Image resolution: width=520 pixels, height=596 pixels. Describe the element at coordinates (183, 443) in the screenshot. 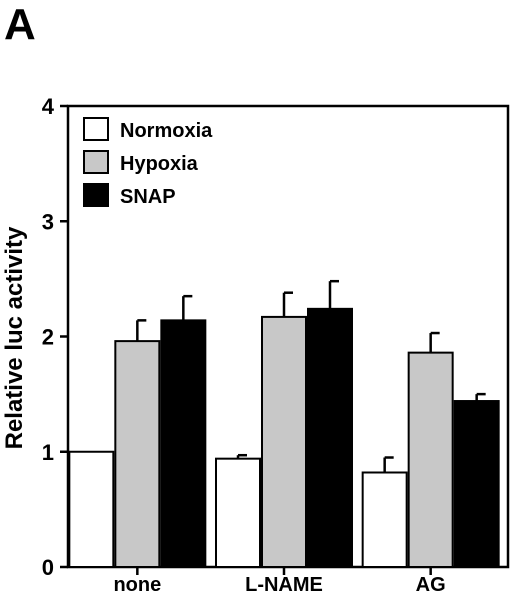

I see `bar-snap-none` at that location.